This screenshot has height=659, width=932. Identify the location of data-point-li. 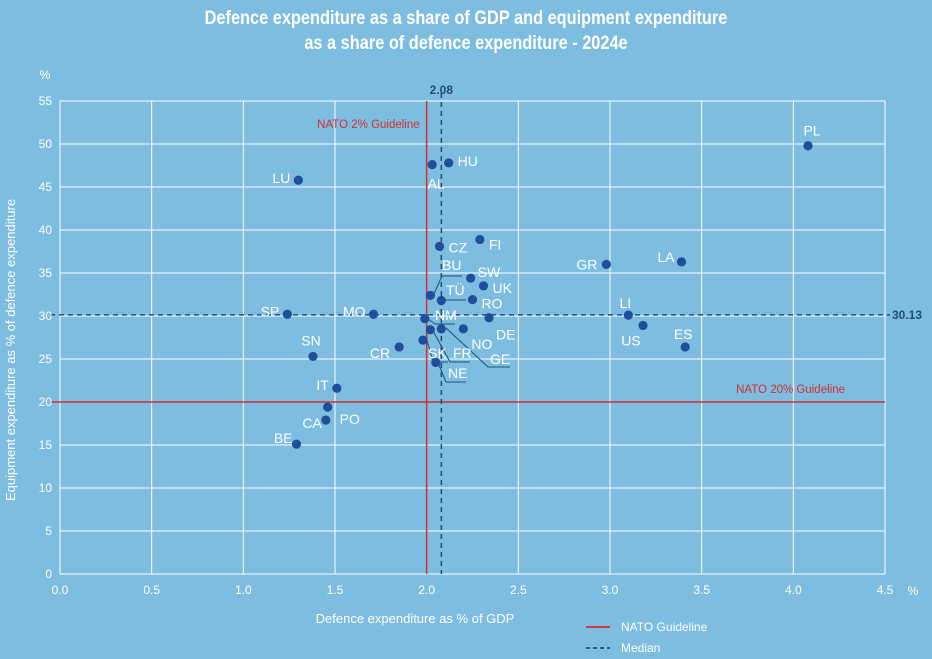
(628, 315).